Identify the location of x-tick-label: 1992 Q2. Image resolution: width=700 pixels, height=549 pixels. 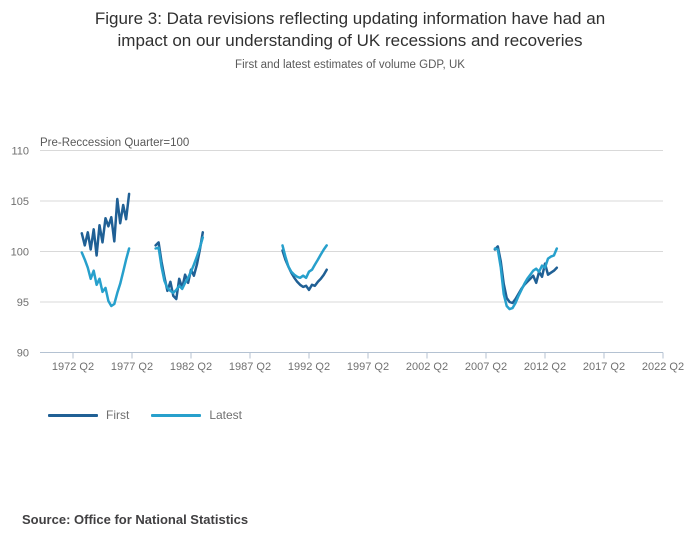
(309, 367).